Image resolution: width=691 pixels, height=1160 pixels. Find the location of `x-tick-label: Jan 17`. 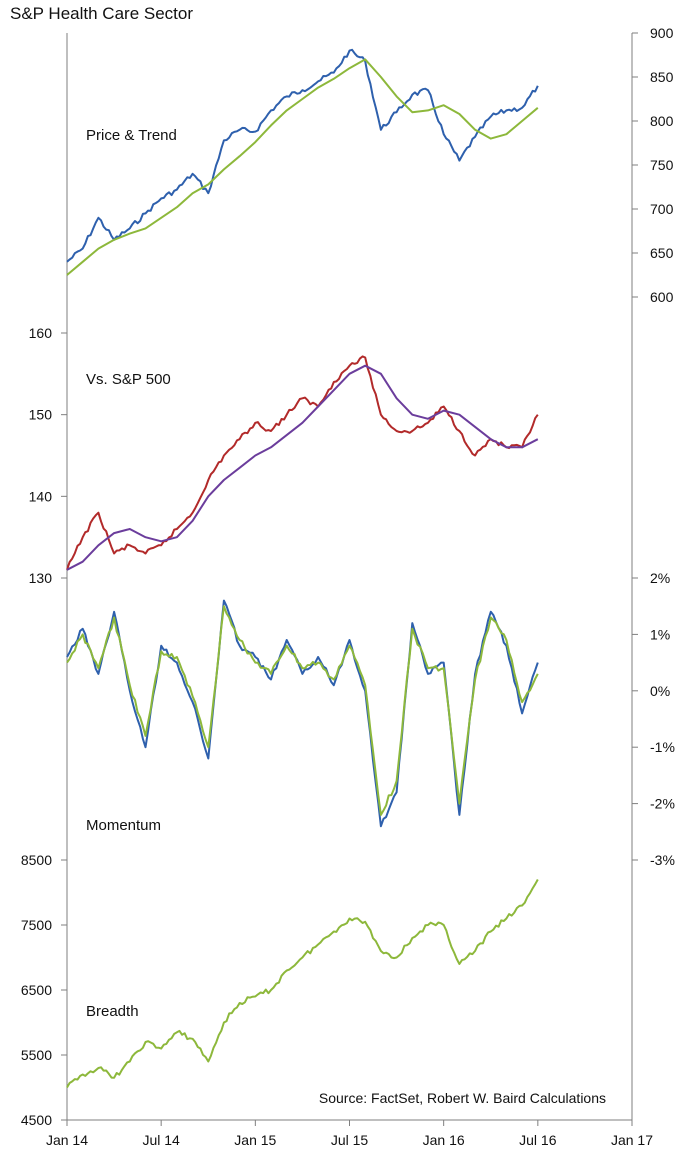

x-tick-label: Jan 17 is located at coordinates (632, 1140).